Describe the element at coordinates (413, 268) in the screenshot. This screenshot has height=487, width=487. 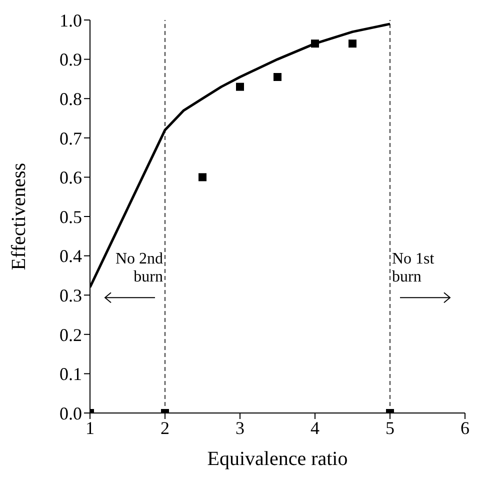
I see `ref-line-label: No 1st burn` at that location.